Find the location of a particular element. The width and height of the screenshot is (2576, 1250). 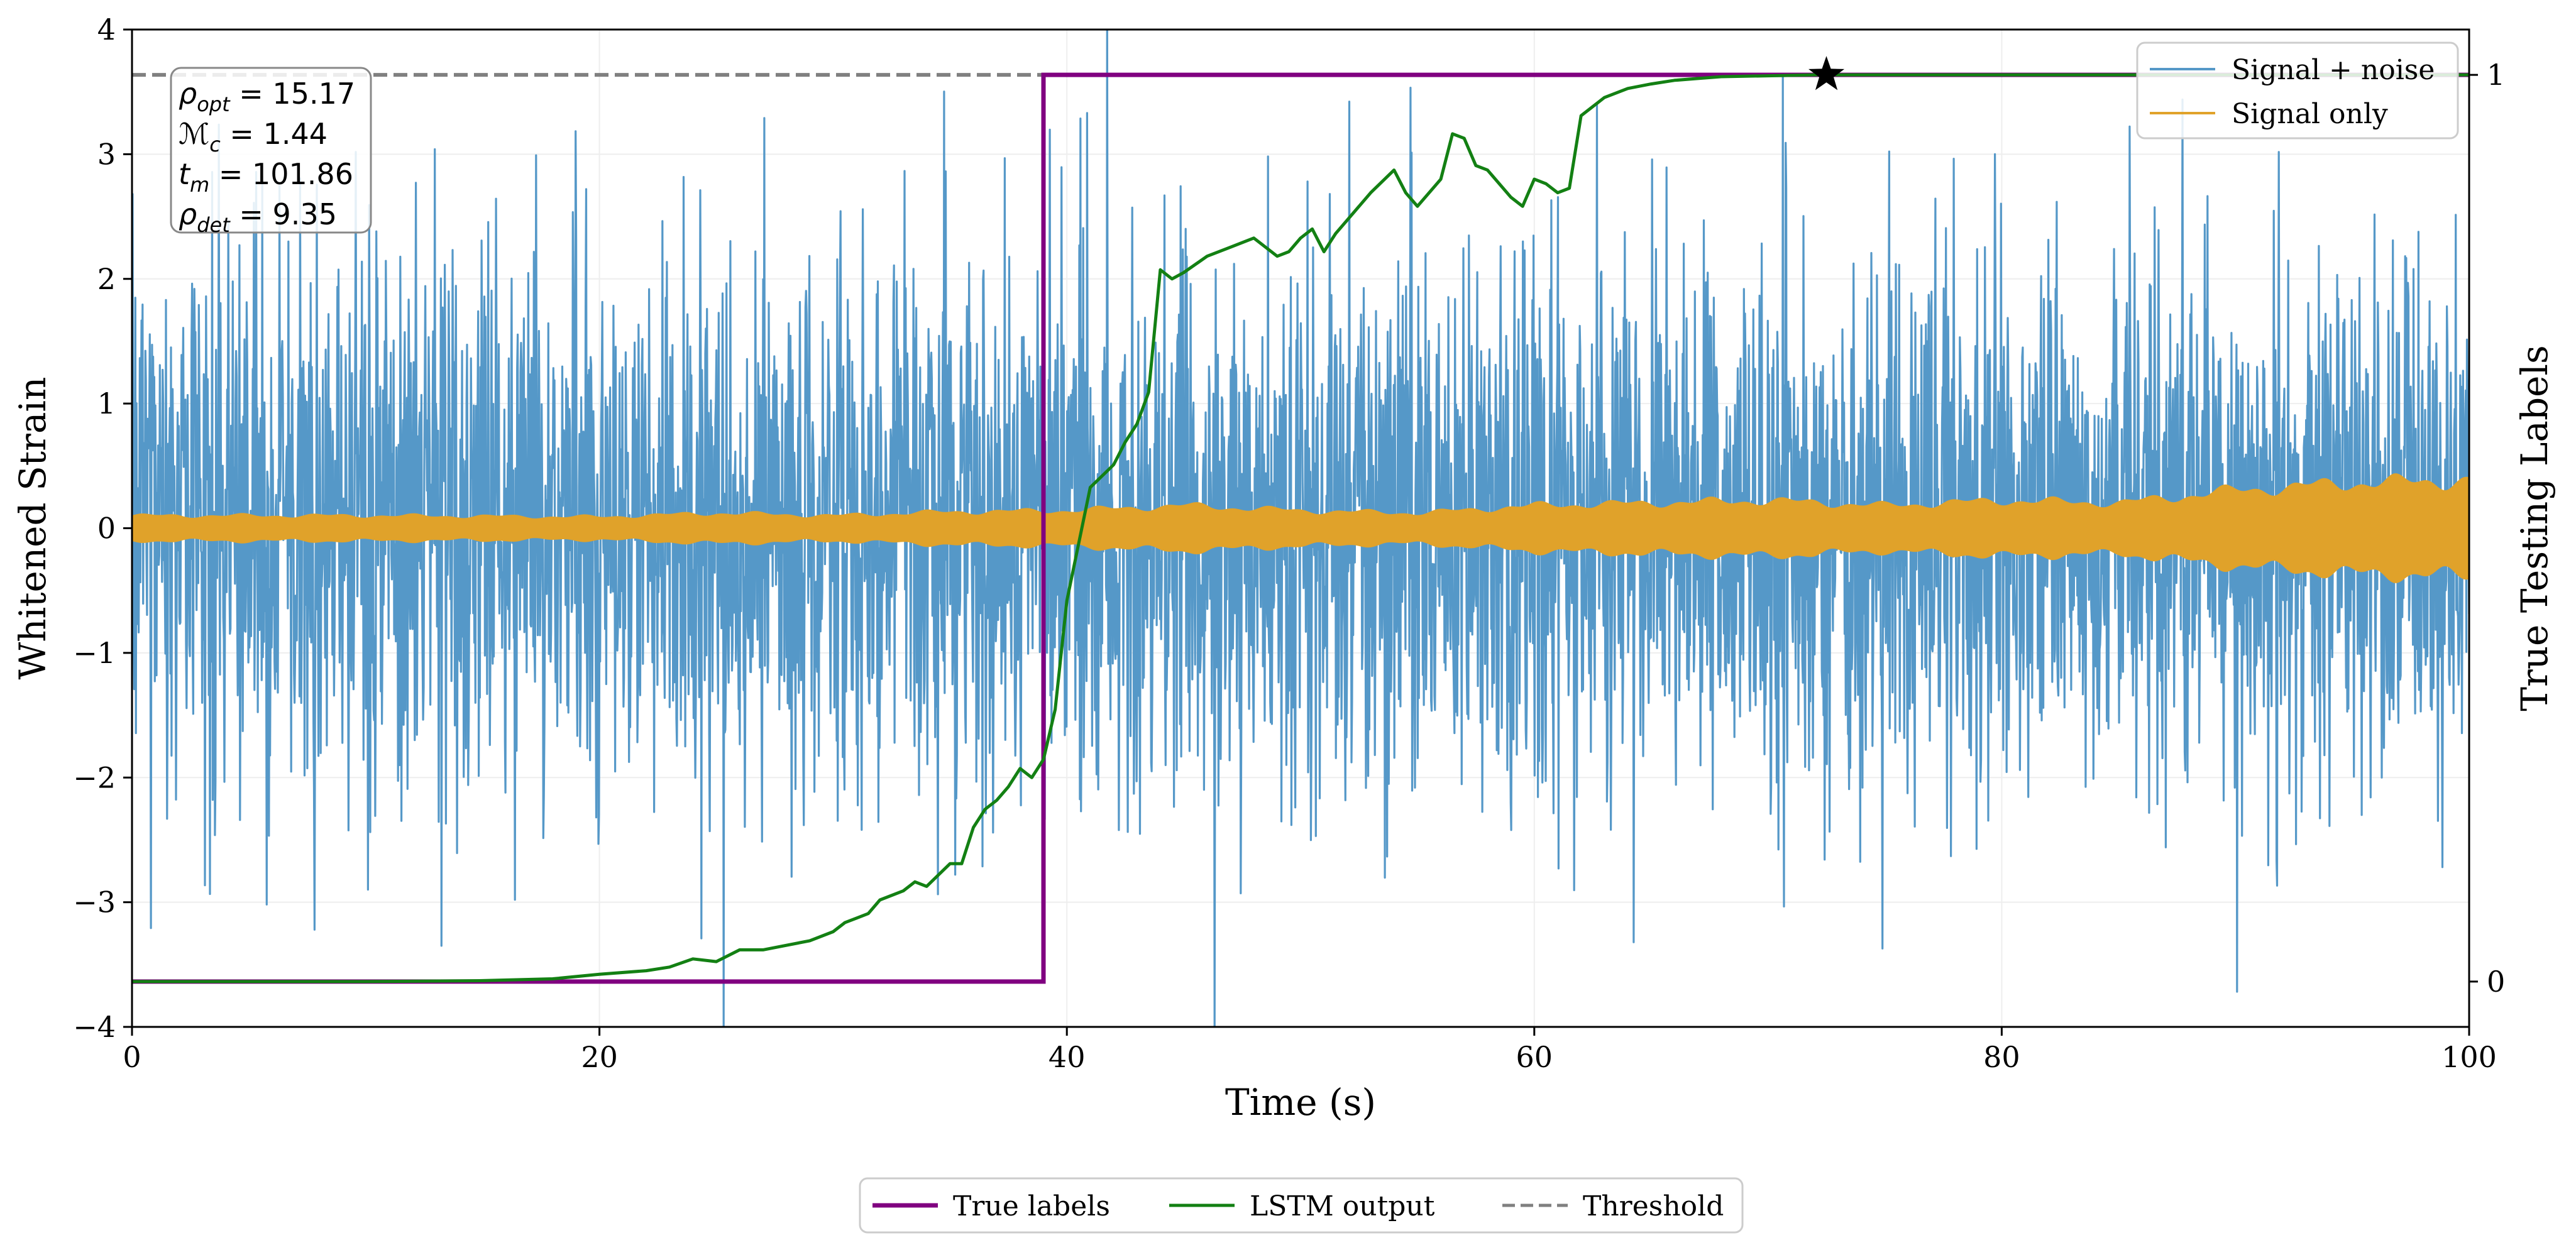

annotation-value: = 9.35 is located at coordinates (283, 214).